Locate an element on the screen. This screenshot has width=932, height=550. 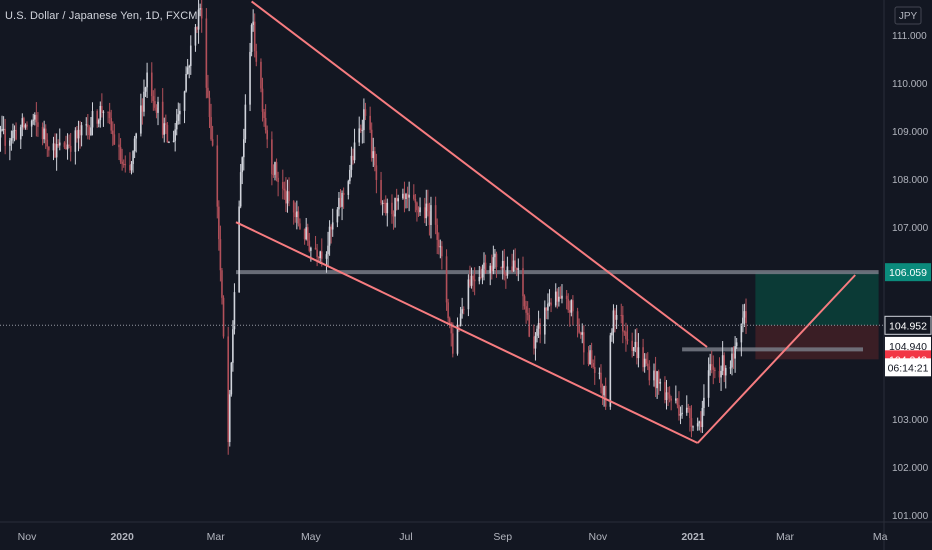
x-tick-label: 2021 is located at coordinates (693, 537).